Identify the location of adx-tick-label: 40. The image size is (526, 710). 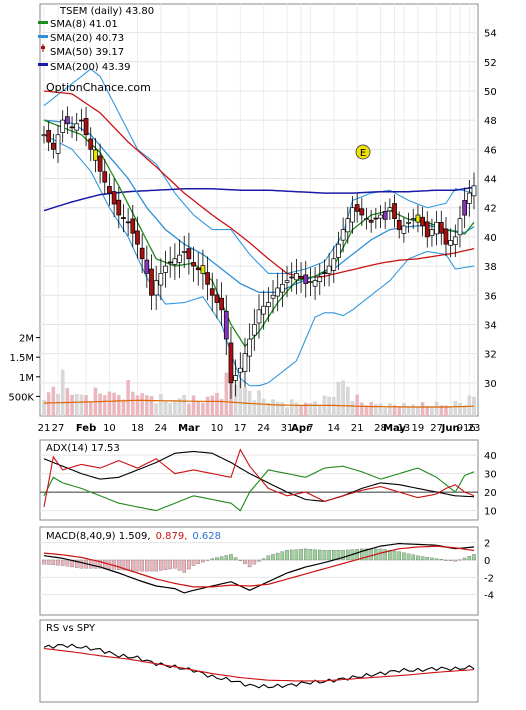
(490, 456).